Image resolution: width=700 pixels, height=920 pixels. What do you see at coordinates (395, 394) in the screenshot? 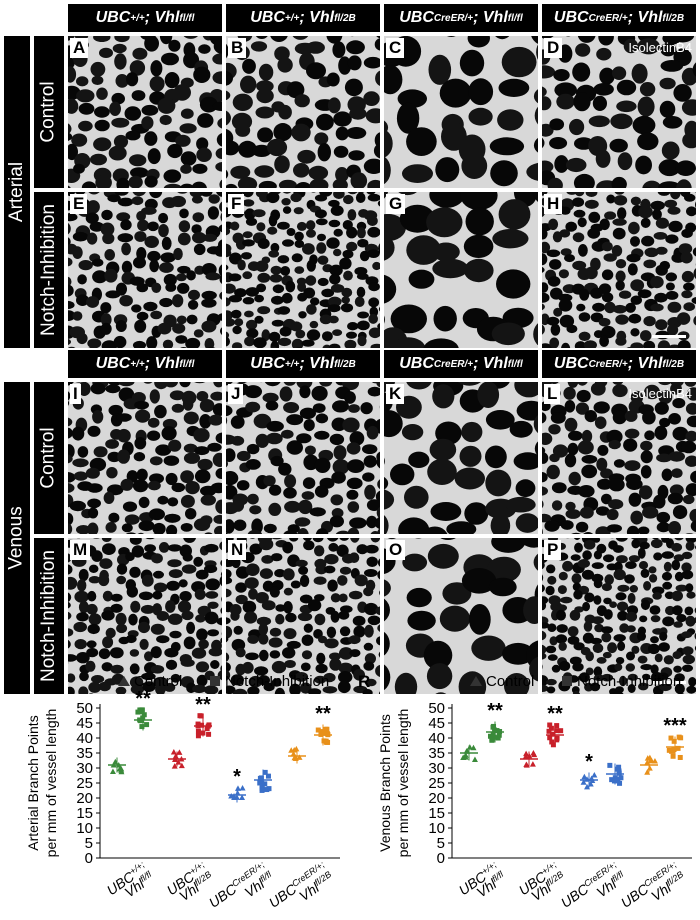
I see `panel-letter: K` at bounding box center [395, 394].